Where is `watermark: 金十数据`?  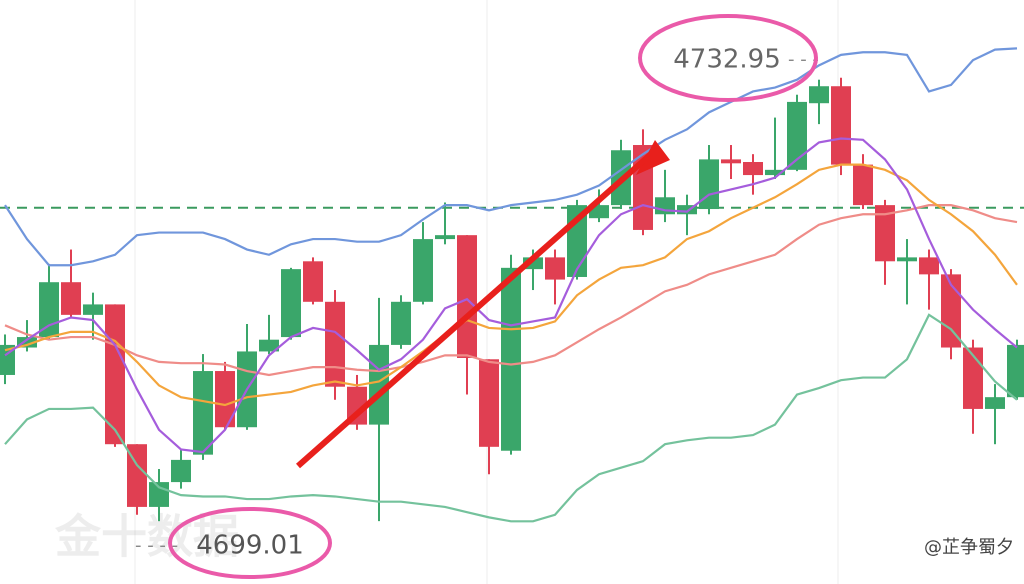
watermark: 金十数据 is located at coordinates (146, 537).